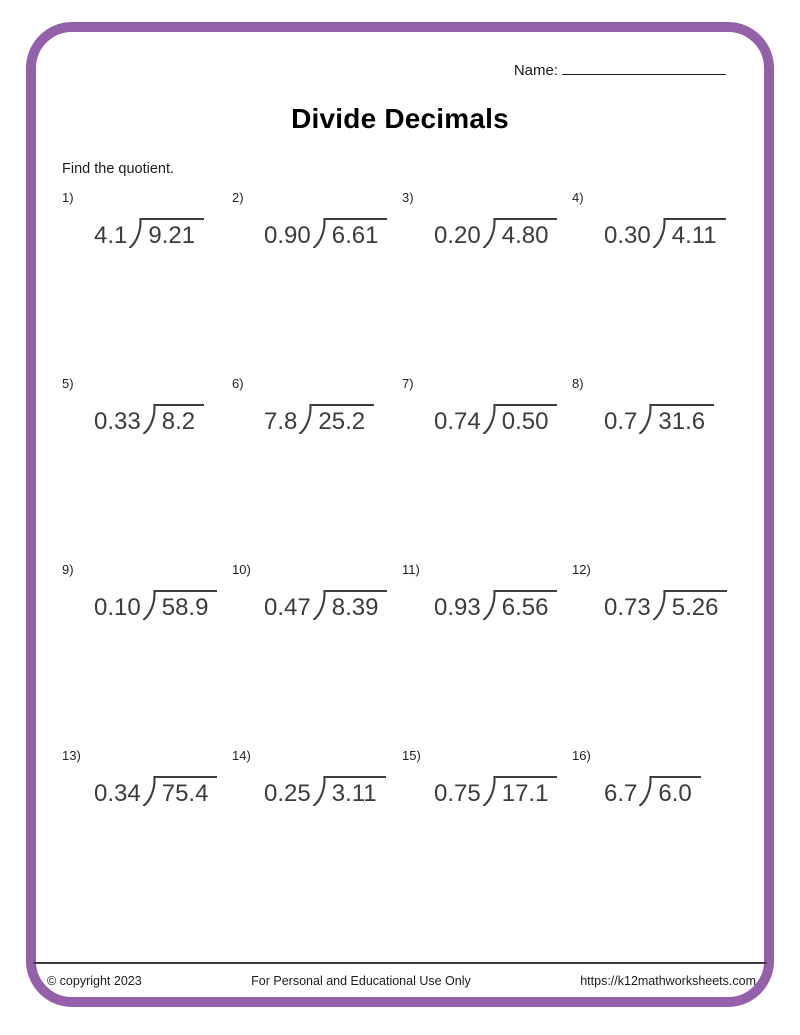  I want to click on division-expression: 0.75 17.1, so click(496, 791).